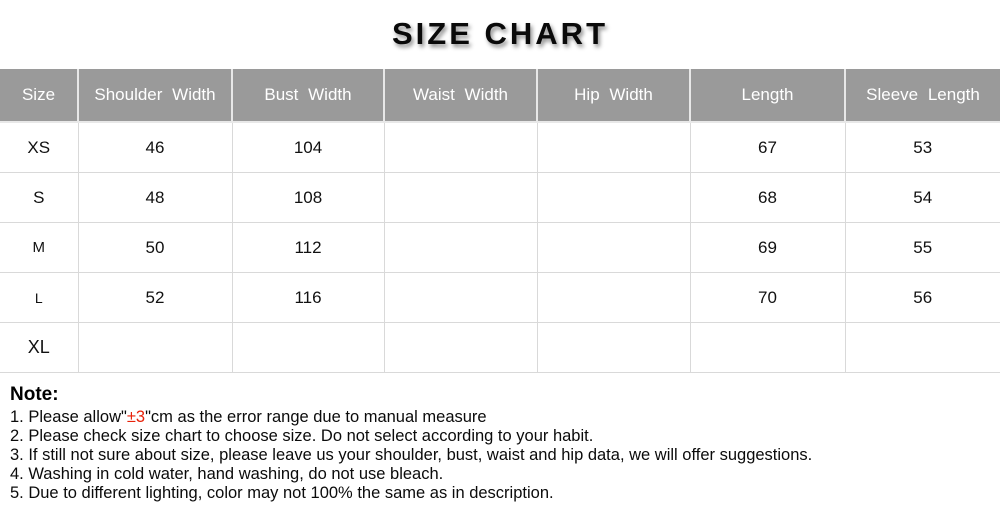  I want to click on size-cell: S, so click(39, 197).